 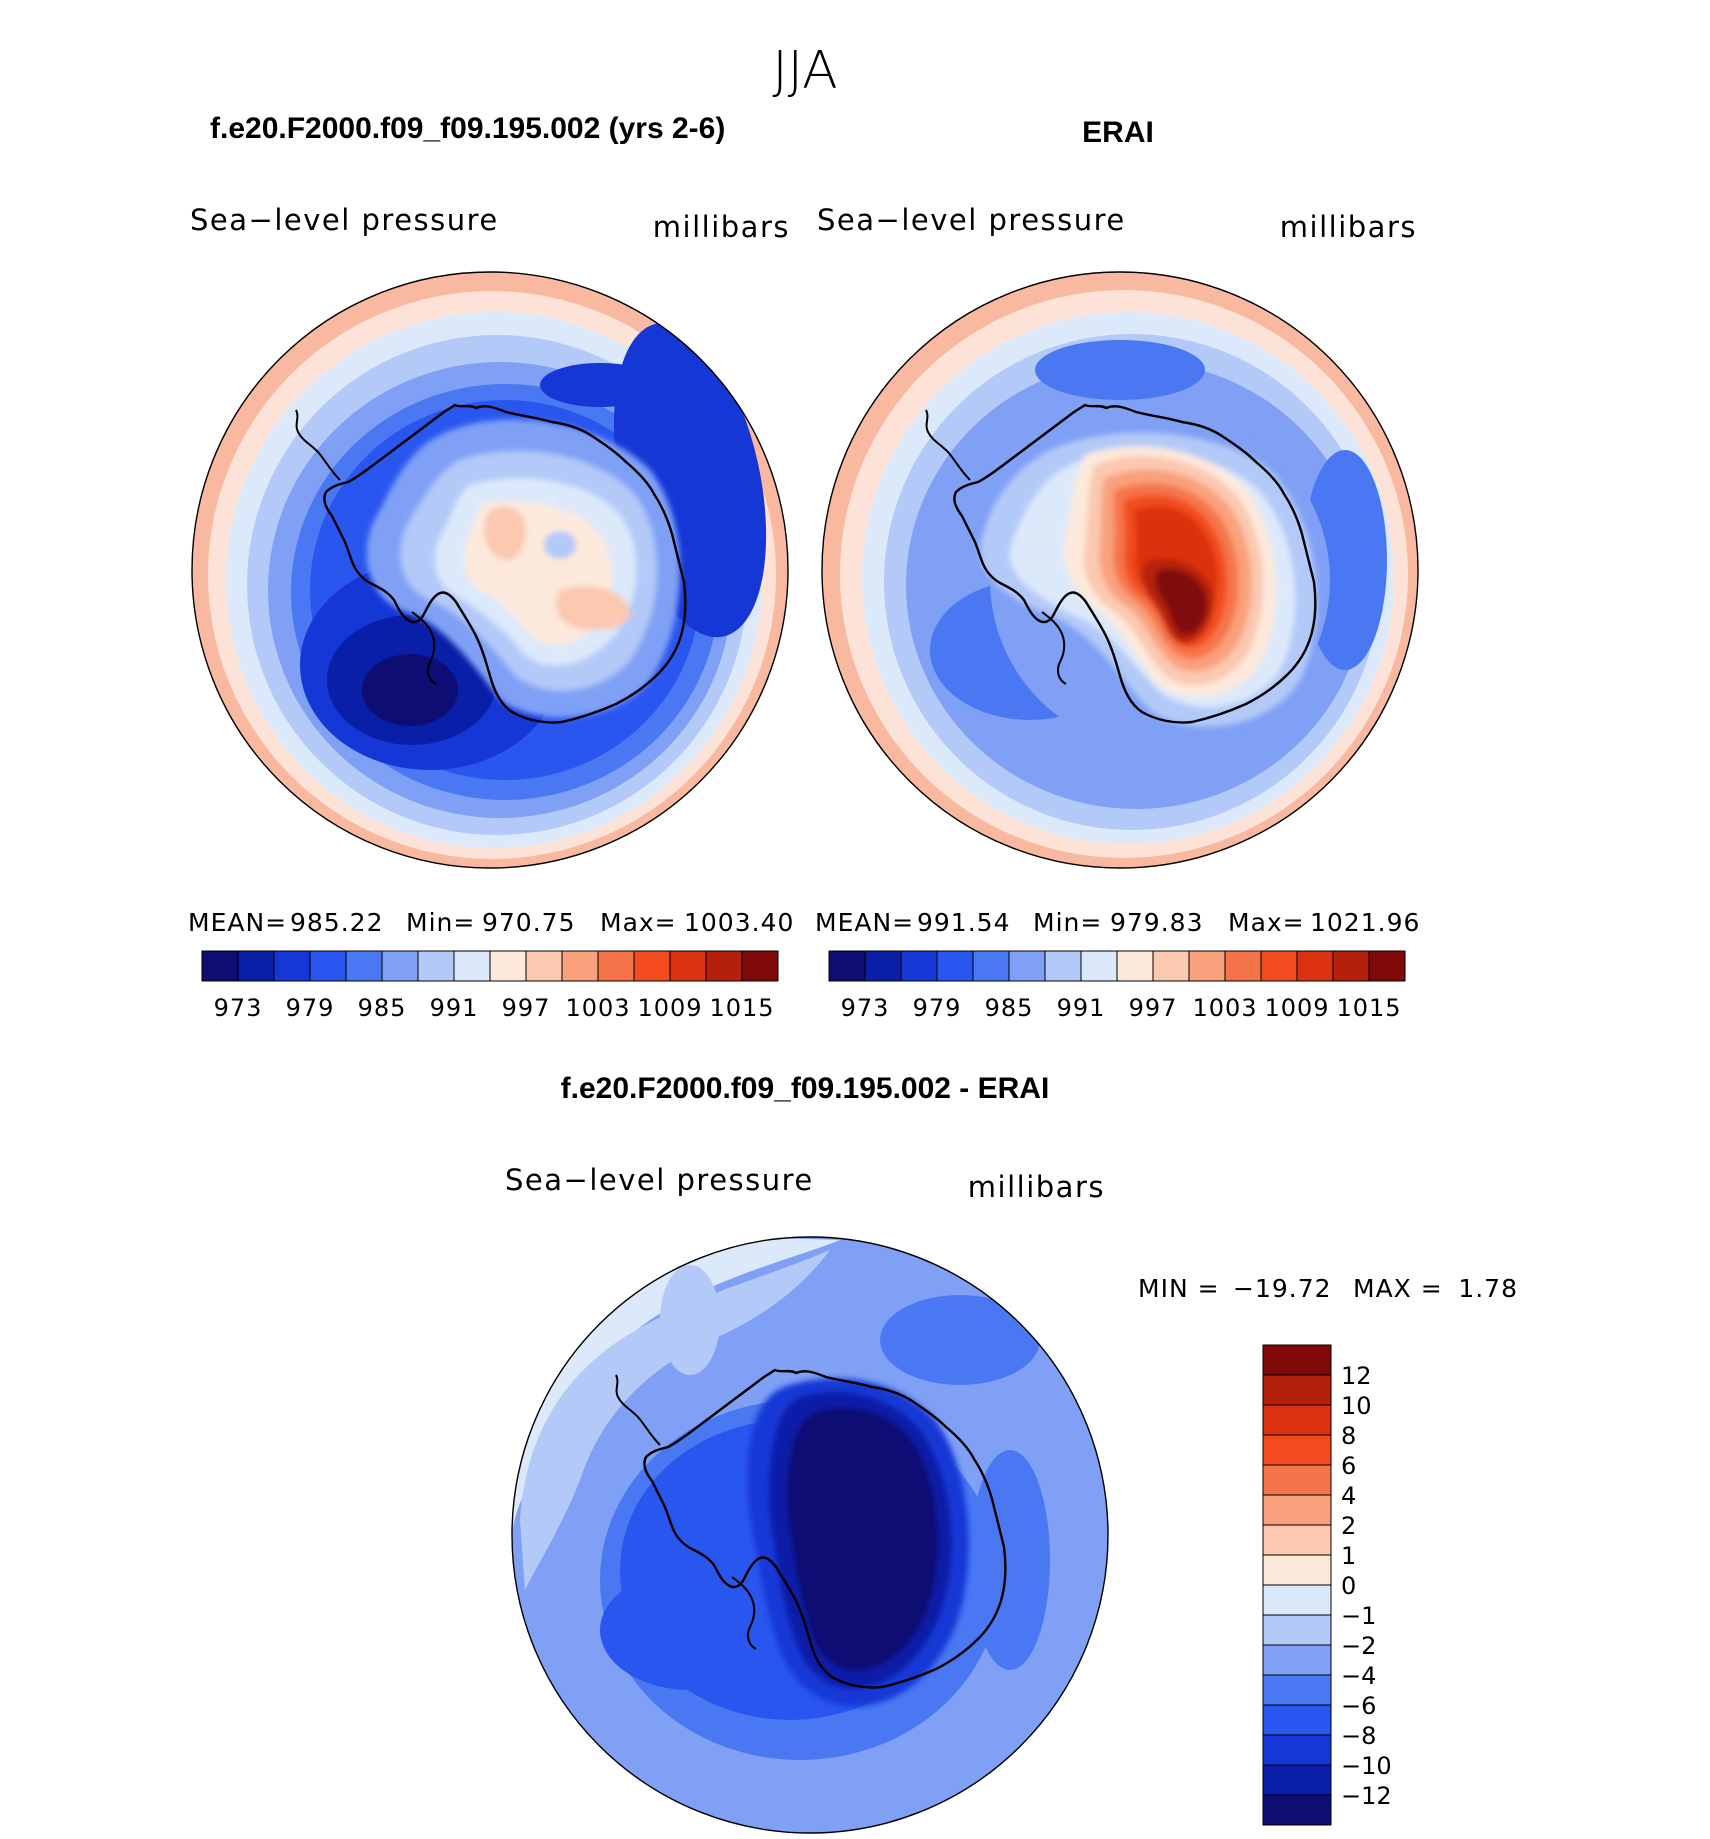 What do you see at coordinates (1348, 1436) in the screenshot?
I see `colorbar-tick-label: 8` at bounding box center [1348, 1436].